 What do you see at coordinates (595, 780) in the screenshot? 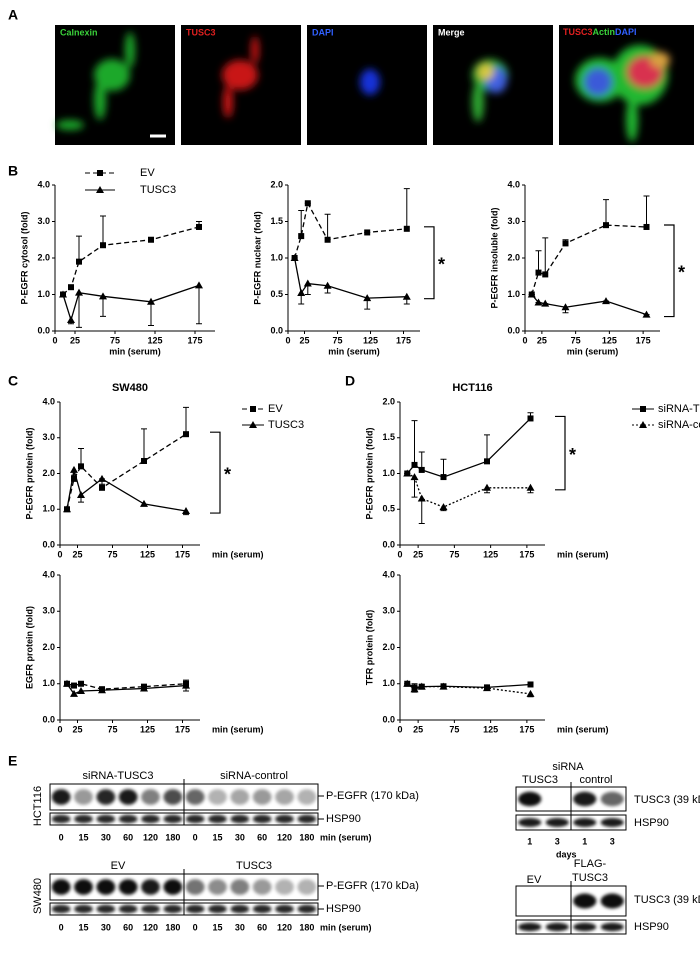
I see `group-label: control` at bounding box center [595, 780].